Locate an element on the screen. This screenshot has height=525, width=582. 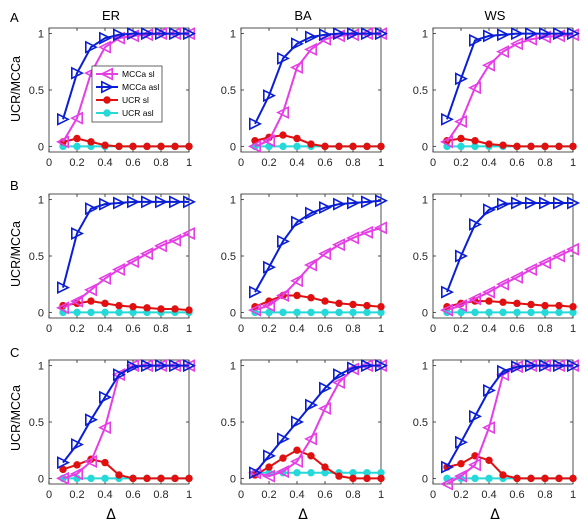
y-tick-label: 0 is located at coordinates (233, 147).